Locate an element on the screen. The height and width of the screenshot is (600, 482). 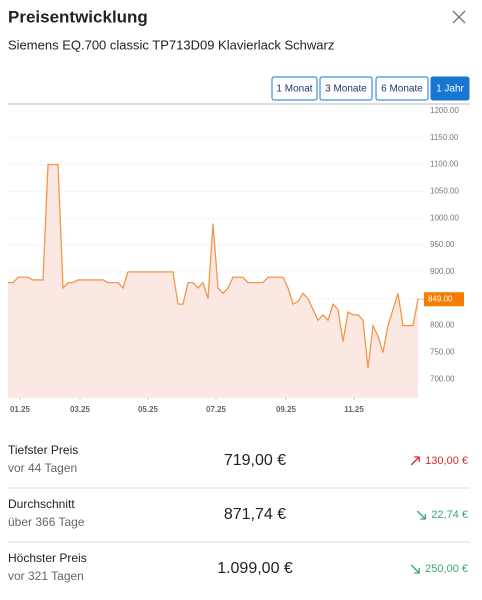
y-tick-label: 700.00 is located at coordinates (442, 378).